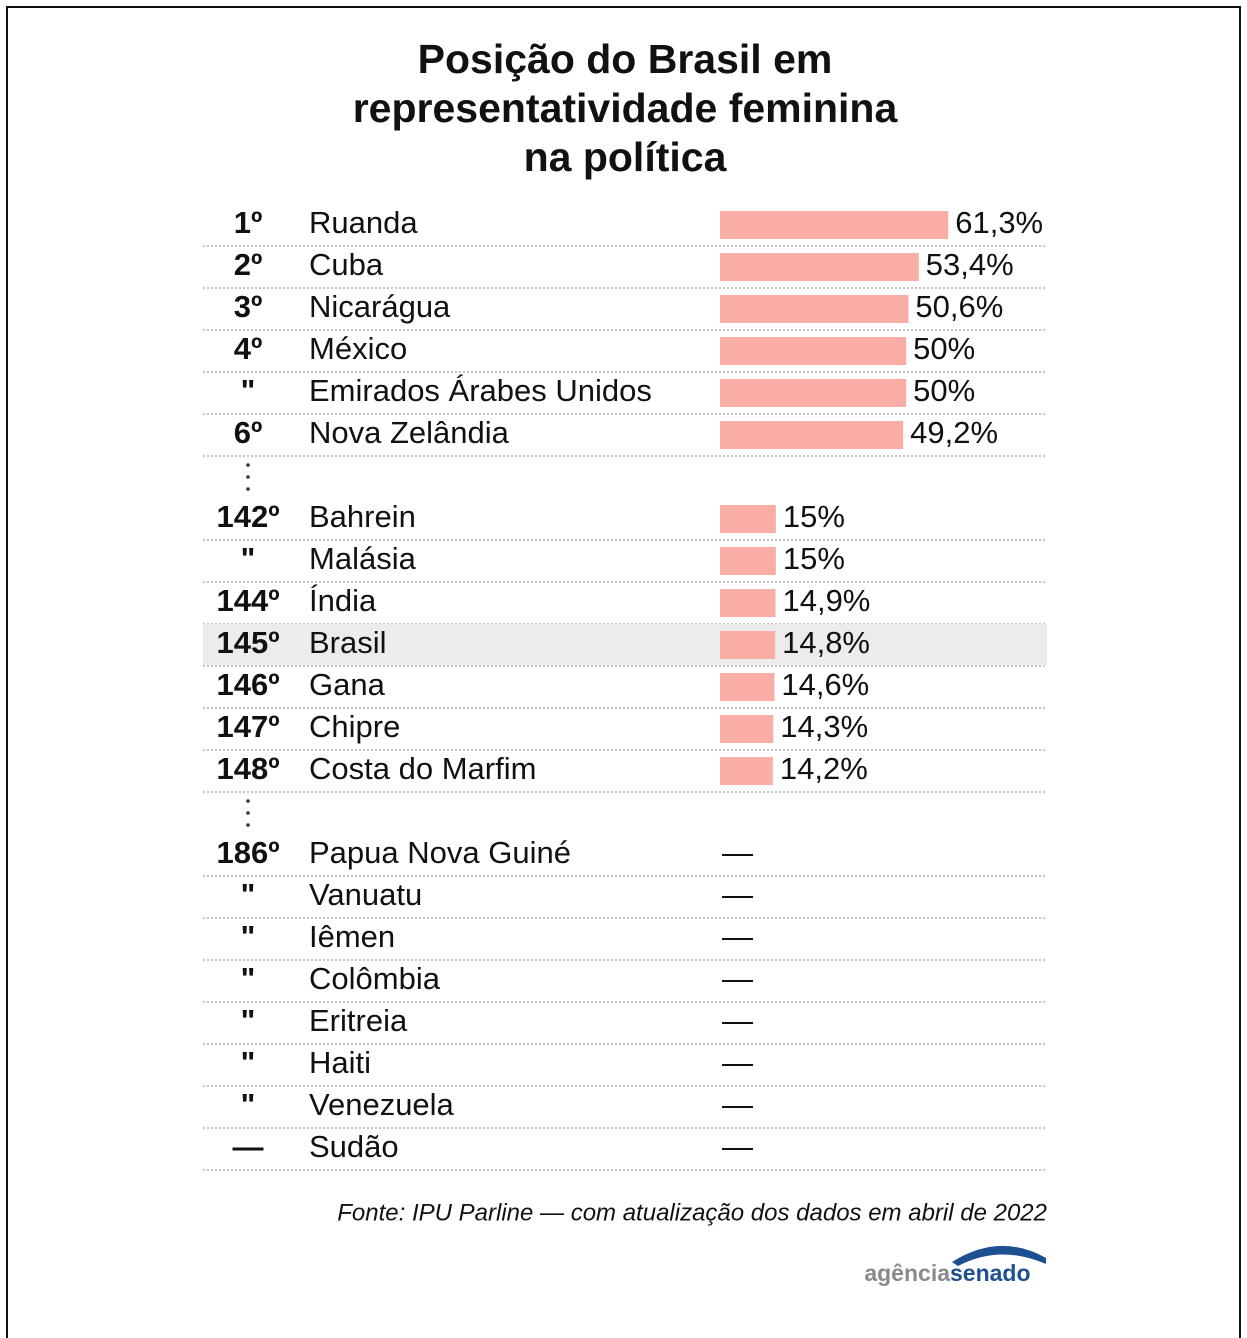  Describe the element at coordinates (340, 1062) in the screenshot. I see `category-label: Haiti` at that location.